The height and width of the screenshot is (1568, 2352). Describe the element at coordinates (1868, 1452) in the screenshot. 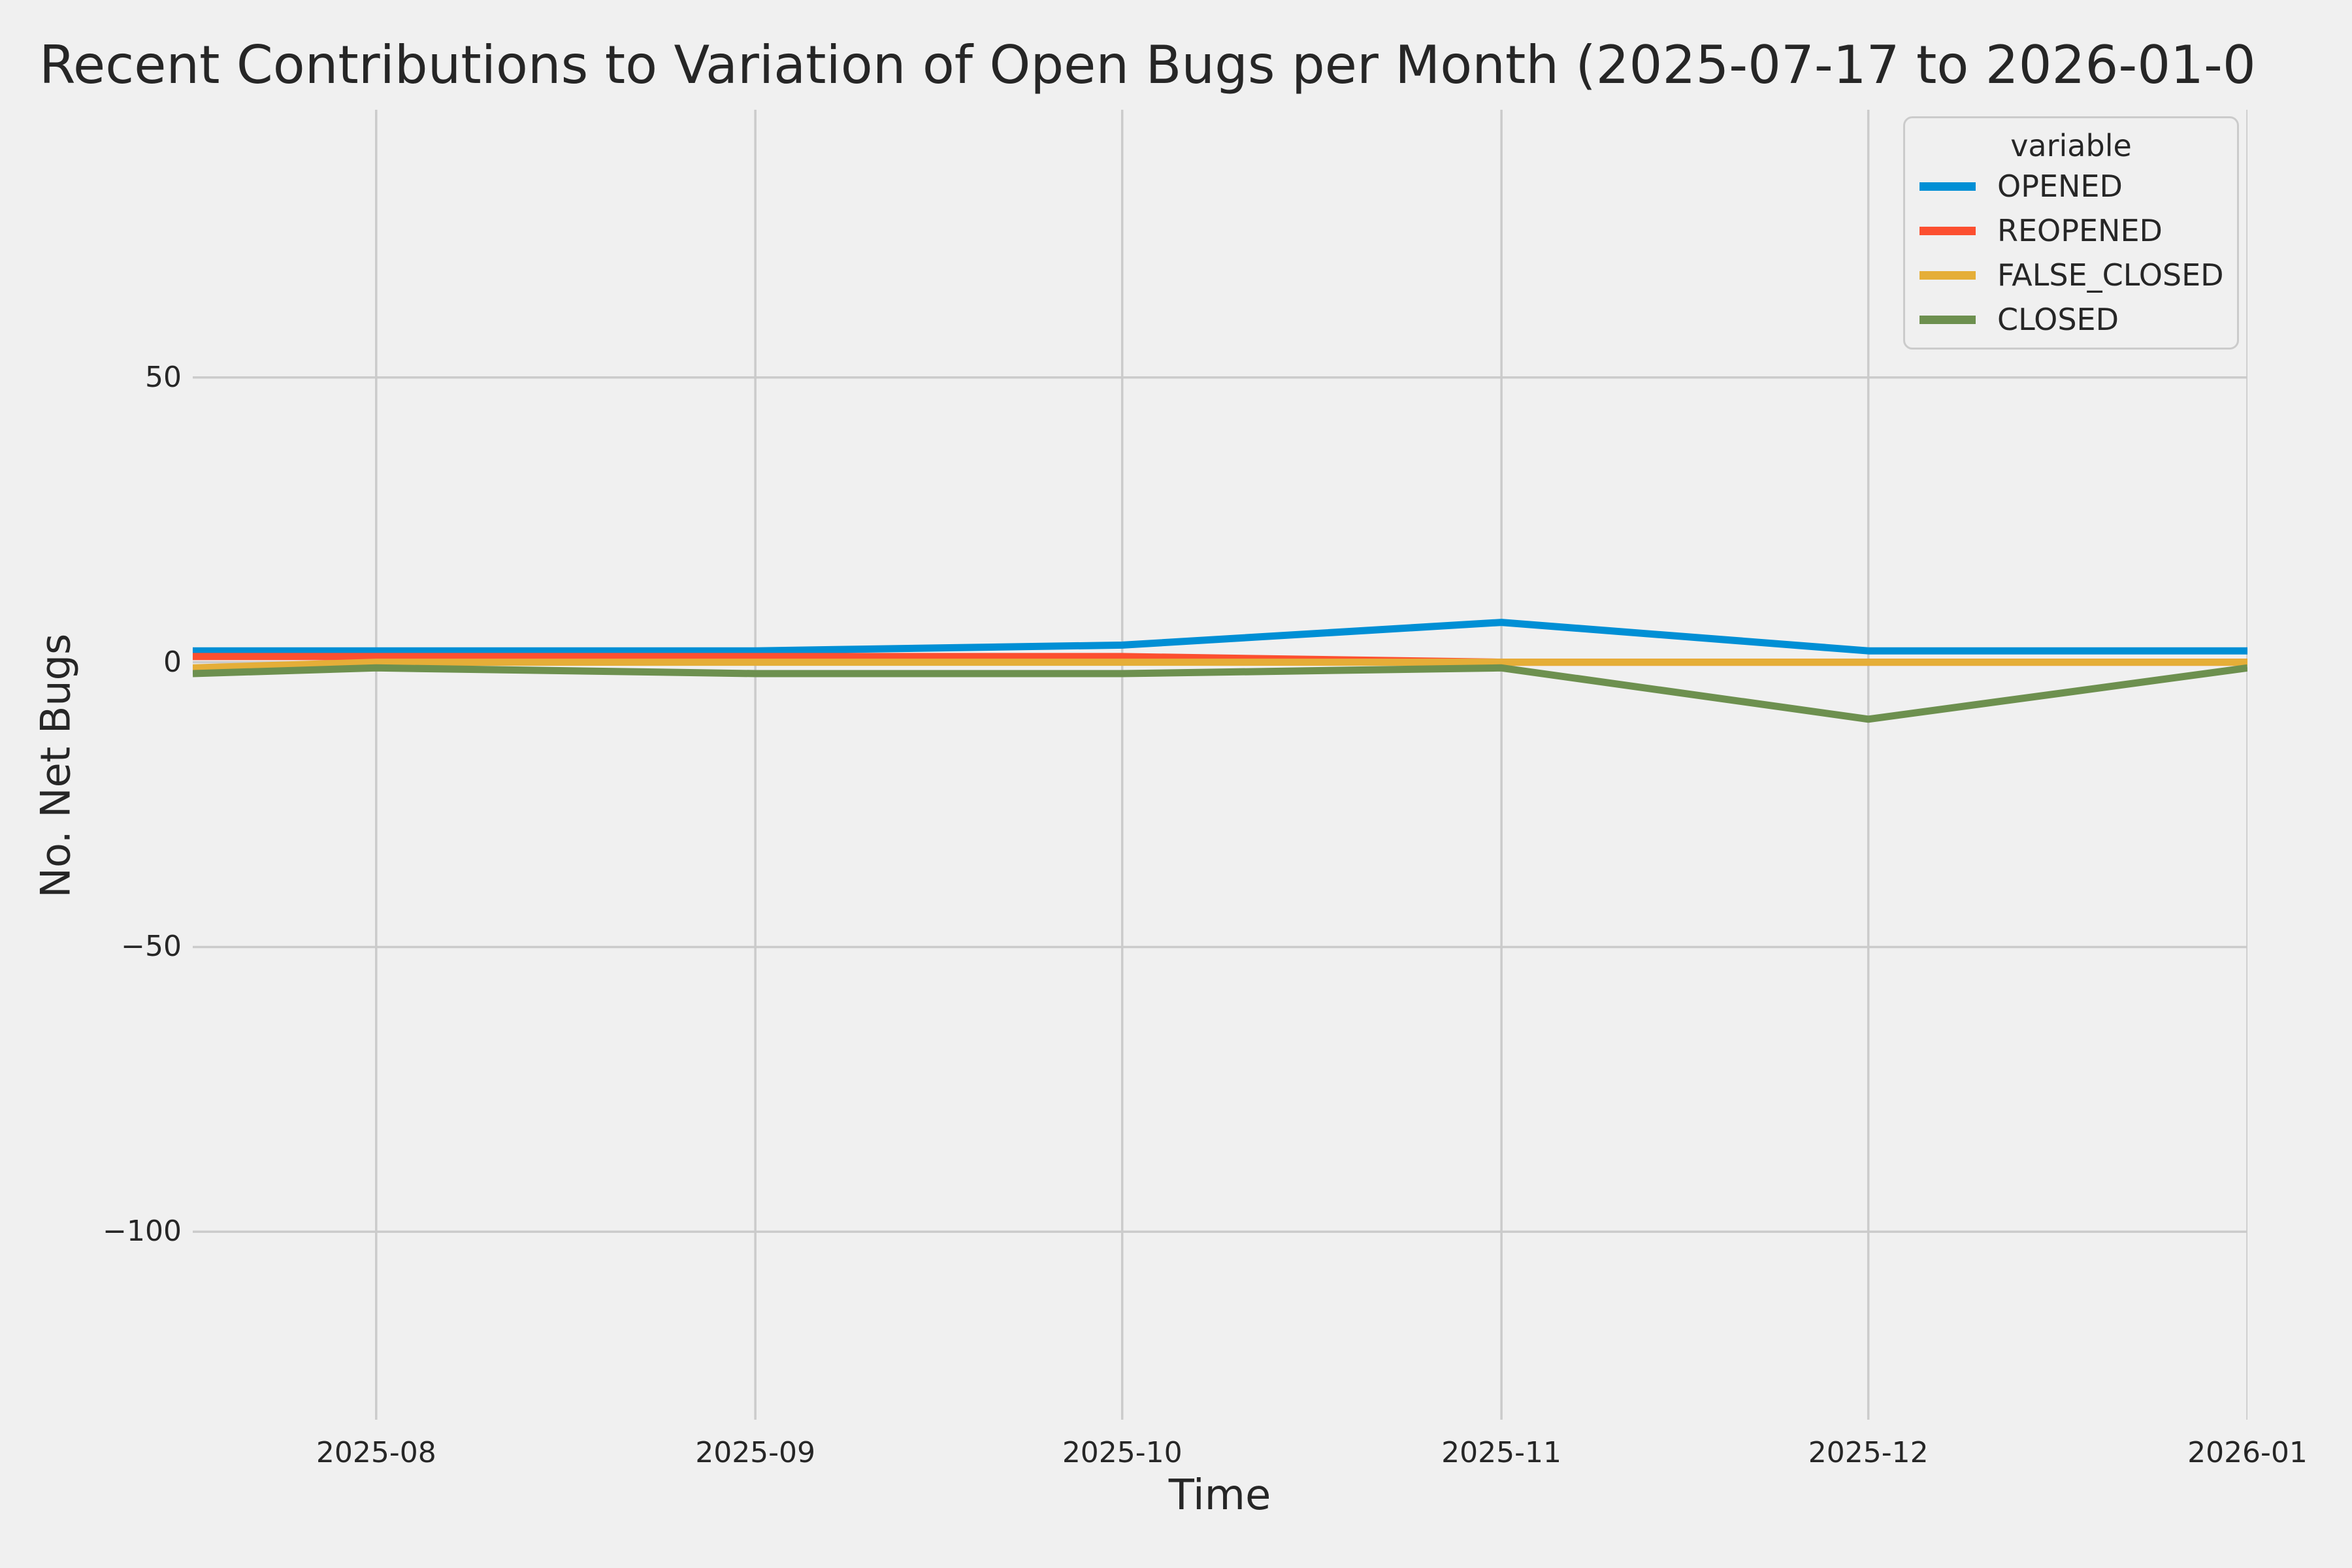

I see `x-tick-label: 2025-12` at that location.